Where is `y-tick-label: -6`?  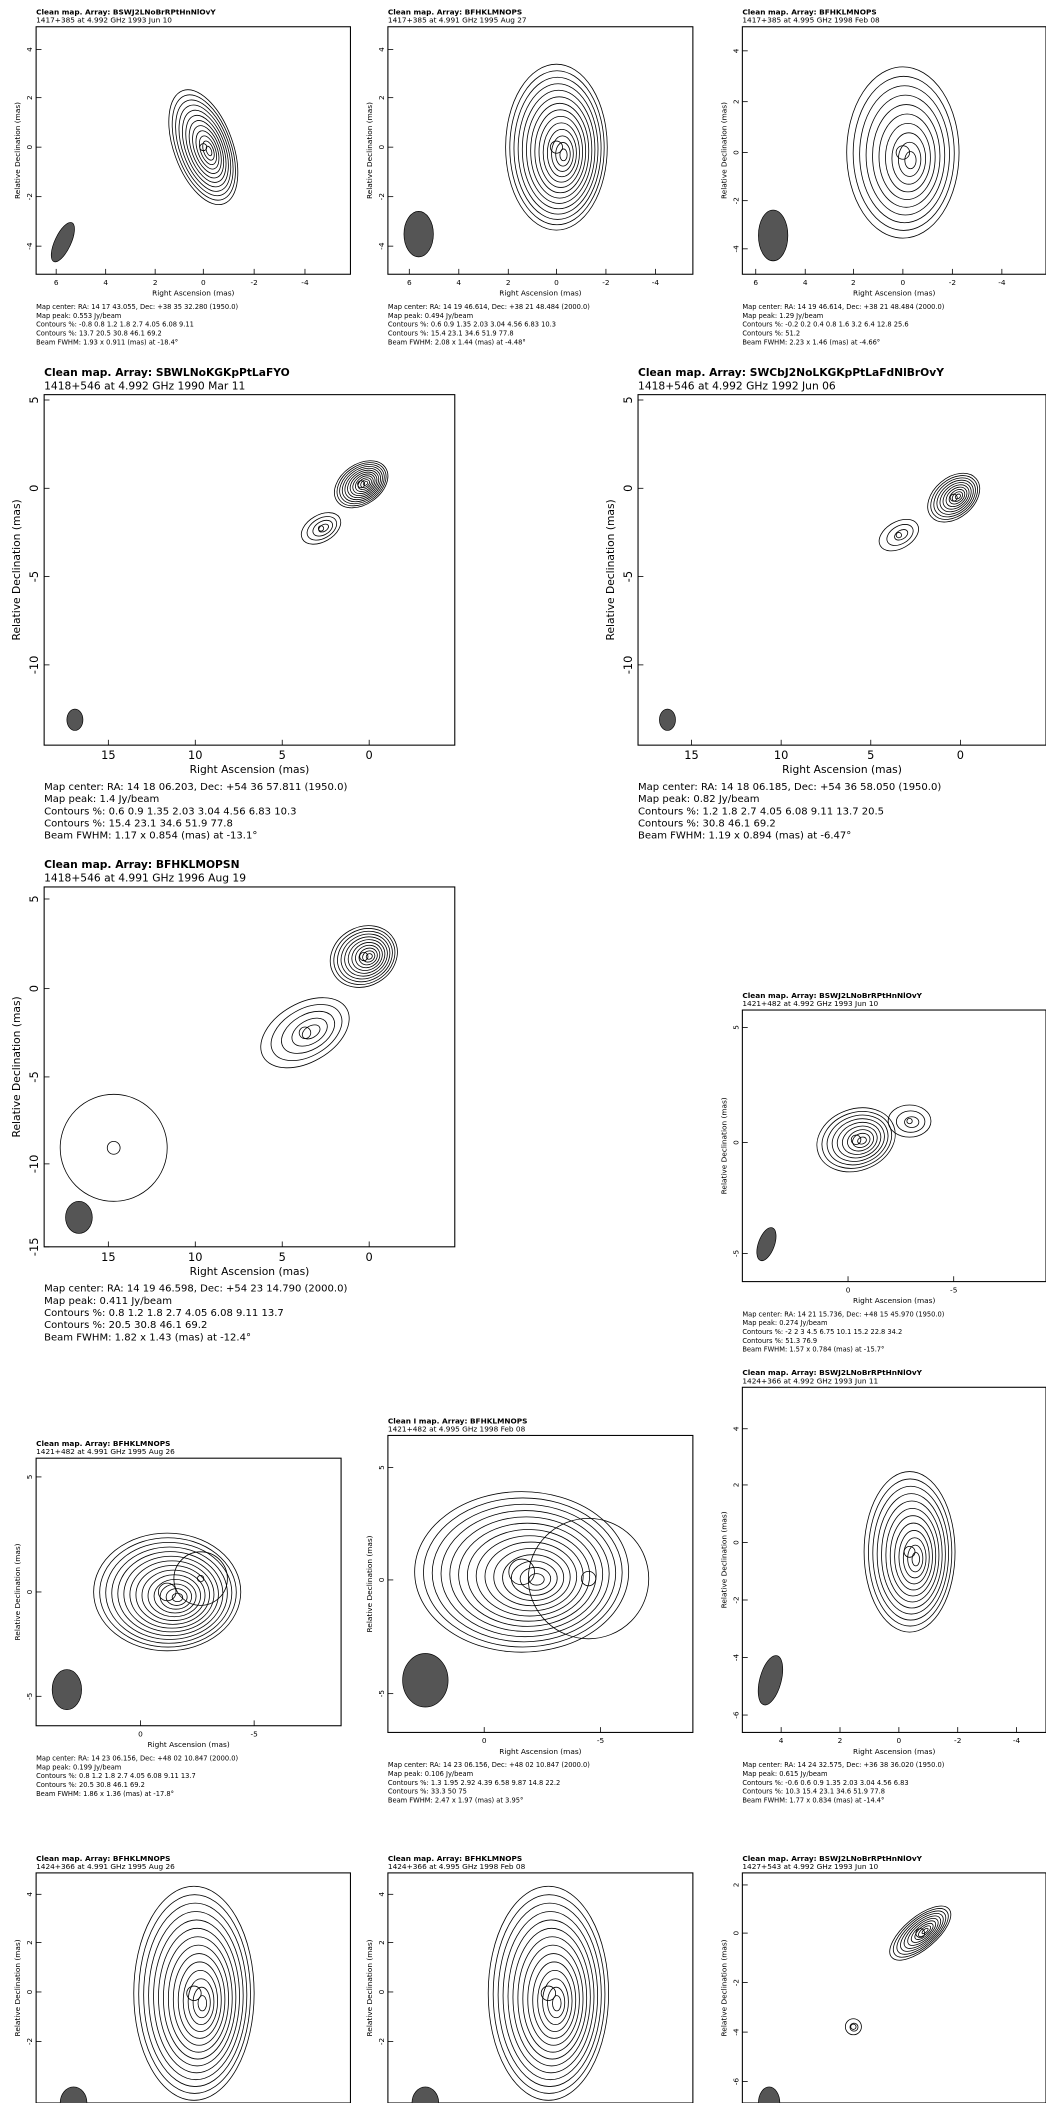 y-tick-label: -6 is located at coordinates (735, 2082).